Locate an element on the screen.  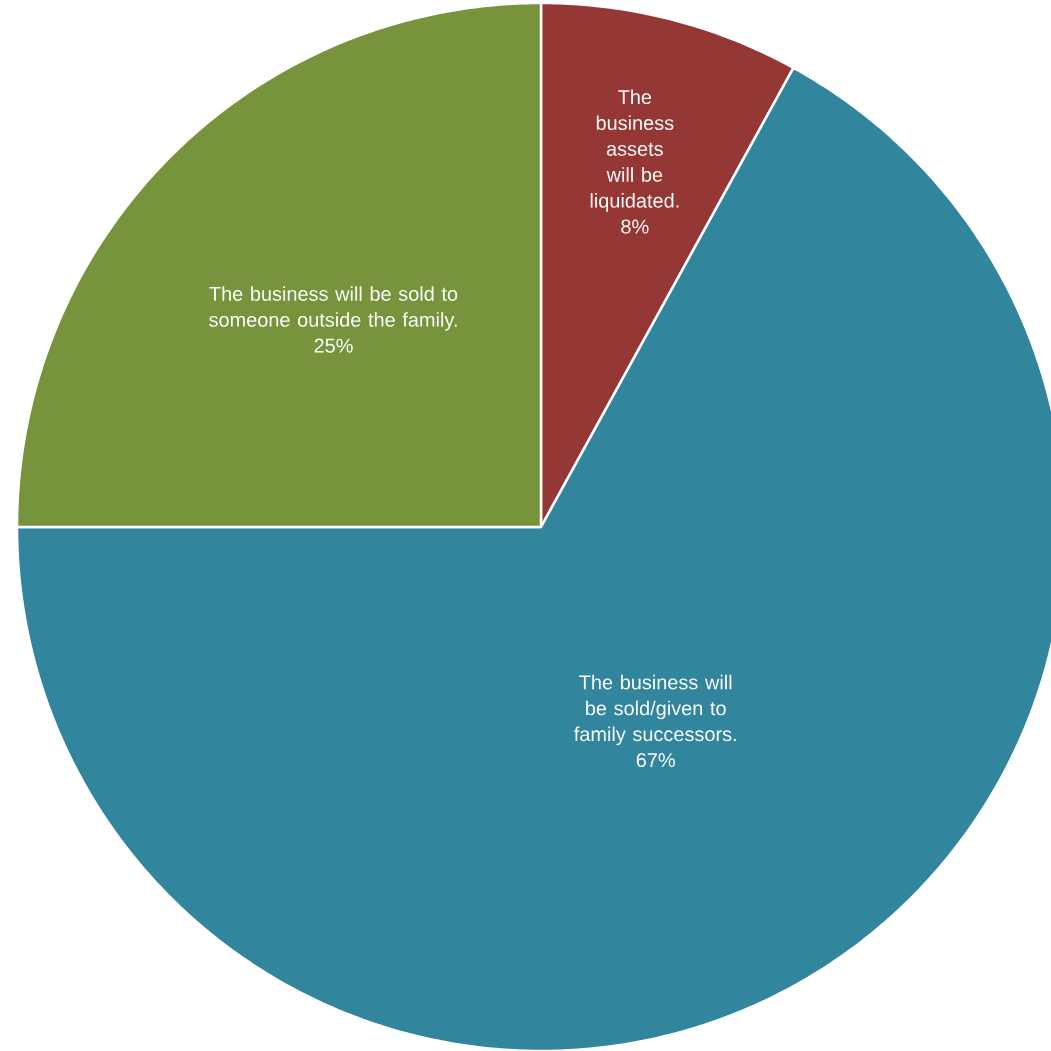
slice-label: The business assets will be liquidated. is located at coordinates (634, 150).